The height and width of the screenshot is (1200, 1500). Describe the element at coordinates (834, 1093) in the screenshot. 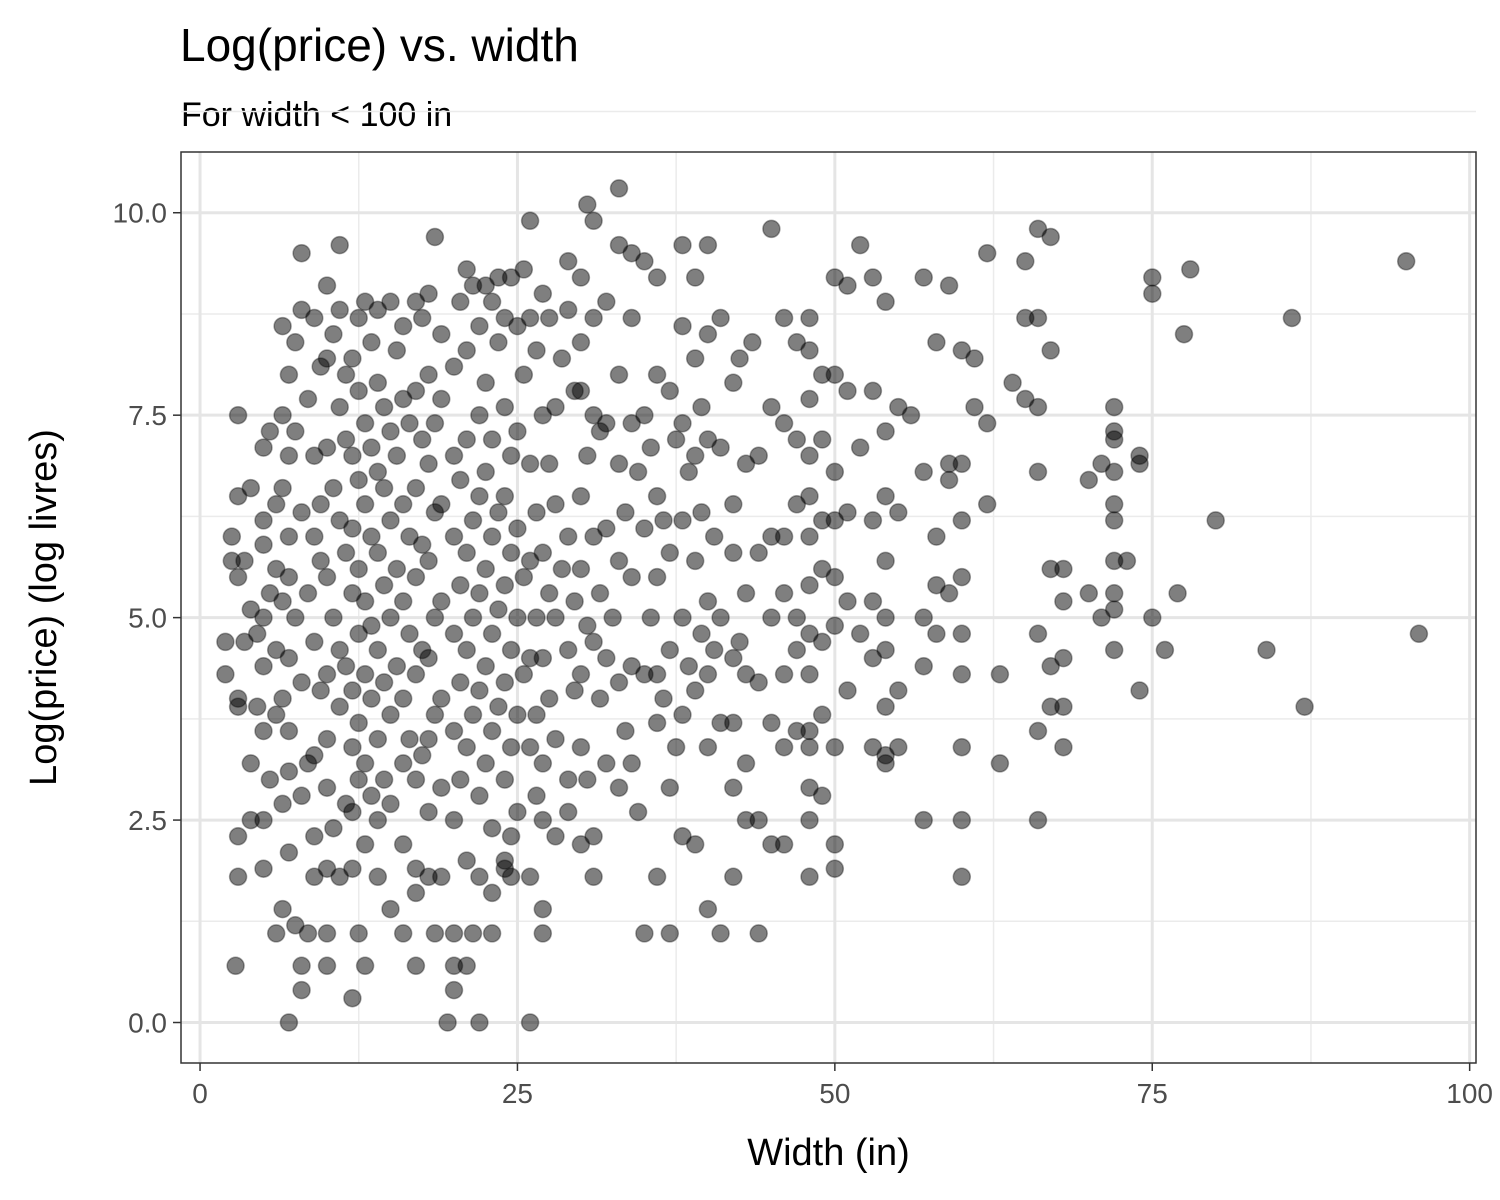

I see `x-tick-label: 50` at that location.